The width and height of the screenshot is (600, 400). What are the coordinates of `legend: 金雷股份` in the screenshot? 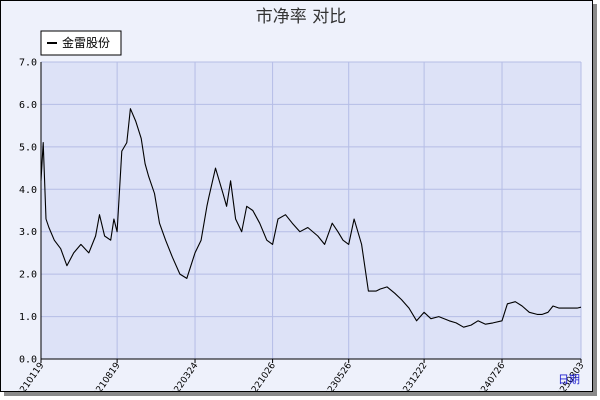 It's located at (81, 43).